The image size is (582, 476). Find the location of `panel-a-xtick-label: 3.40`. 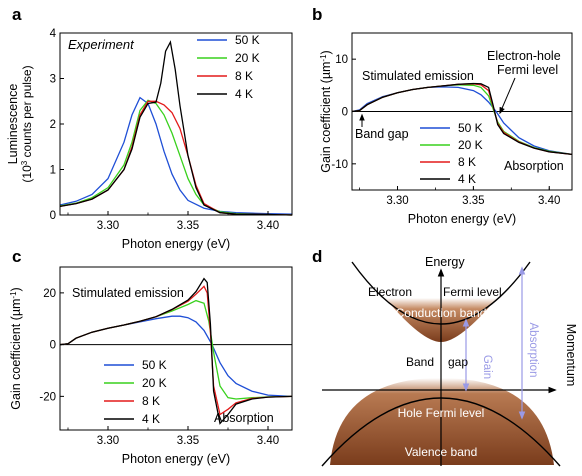

panel-a-xtick-label: 3.40 is located at coordinates (268, 226).